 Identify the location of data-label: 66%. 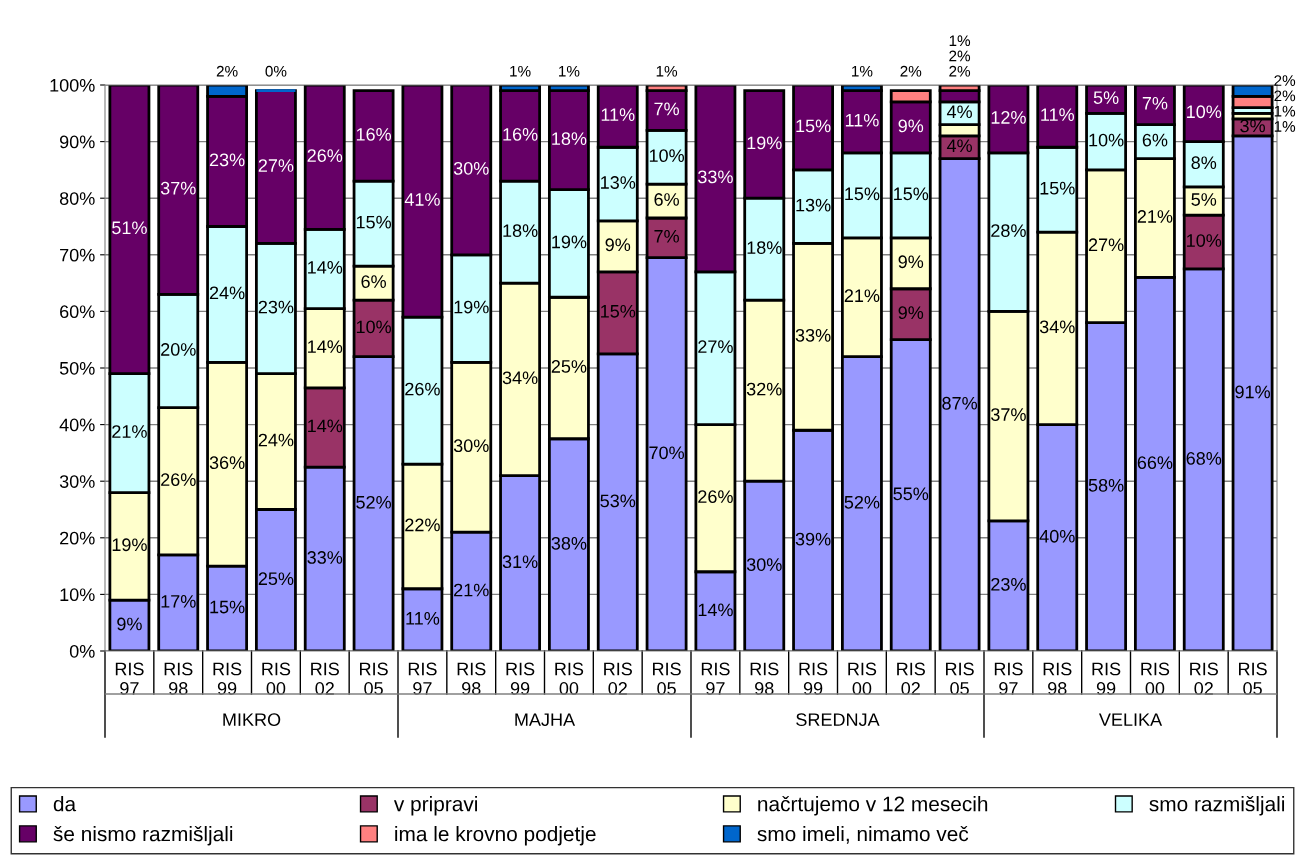
(1155, 463).